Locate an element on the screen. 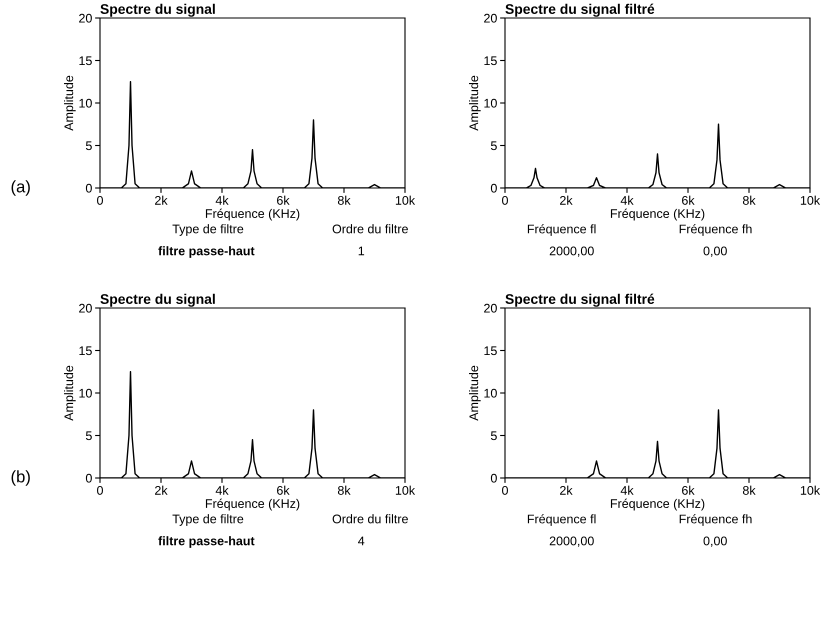  text: 4 is located at coordinates (361, 541).